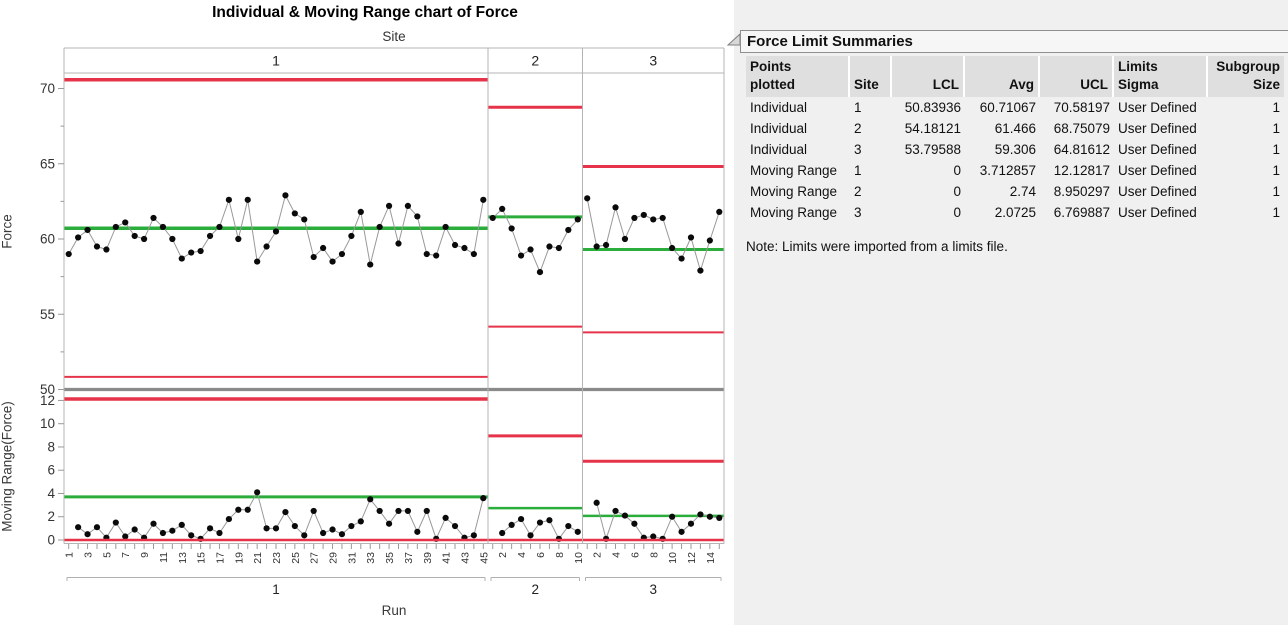 This screenshot has width=1288, height=625. What do you see at coordinates (351, 236) in the screenshot?
I see `individual-point-site1-run31` at bounding box center [351, 236].